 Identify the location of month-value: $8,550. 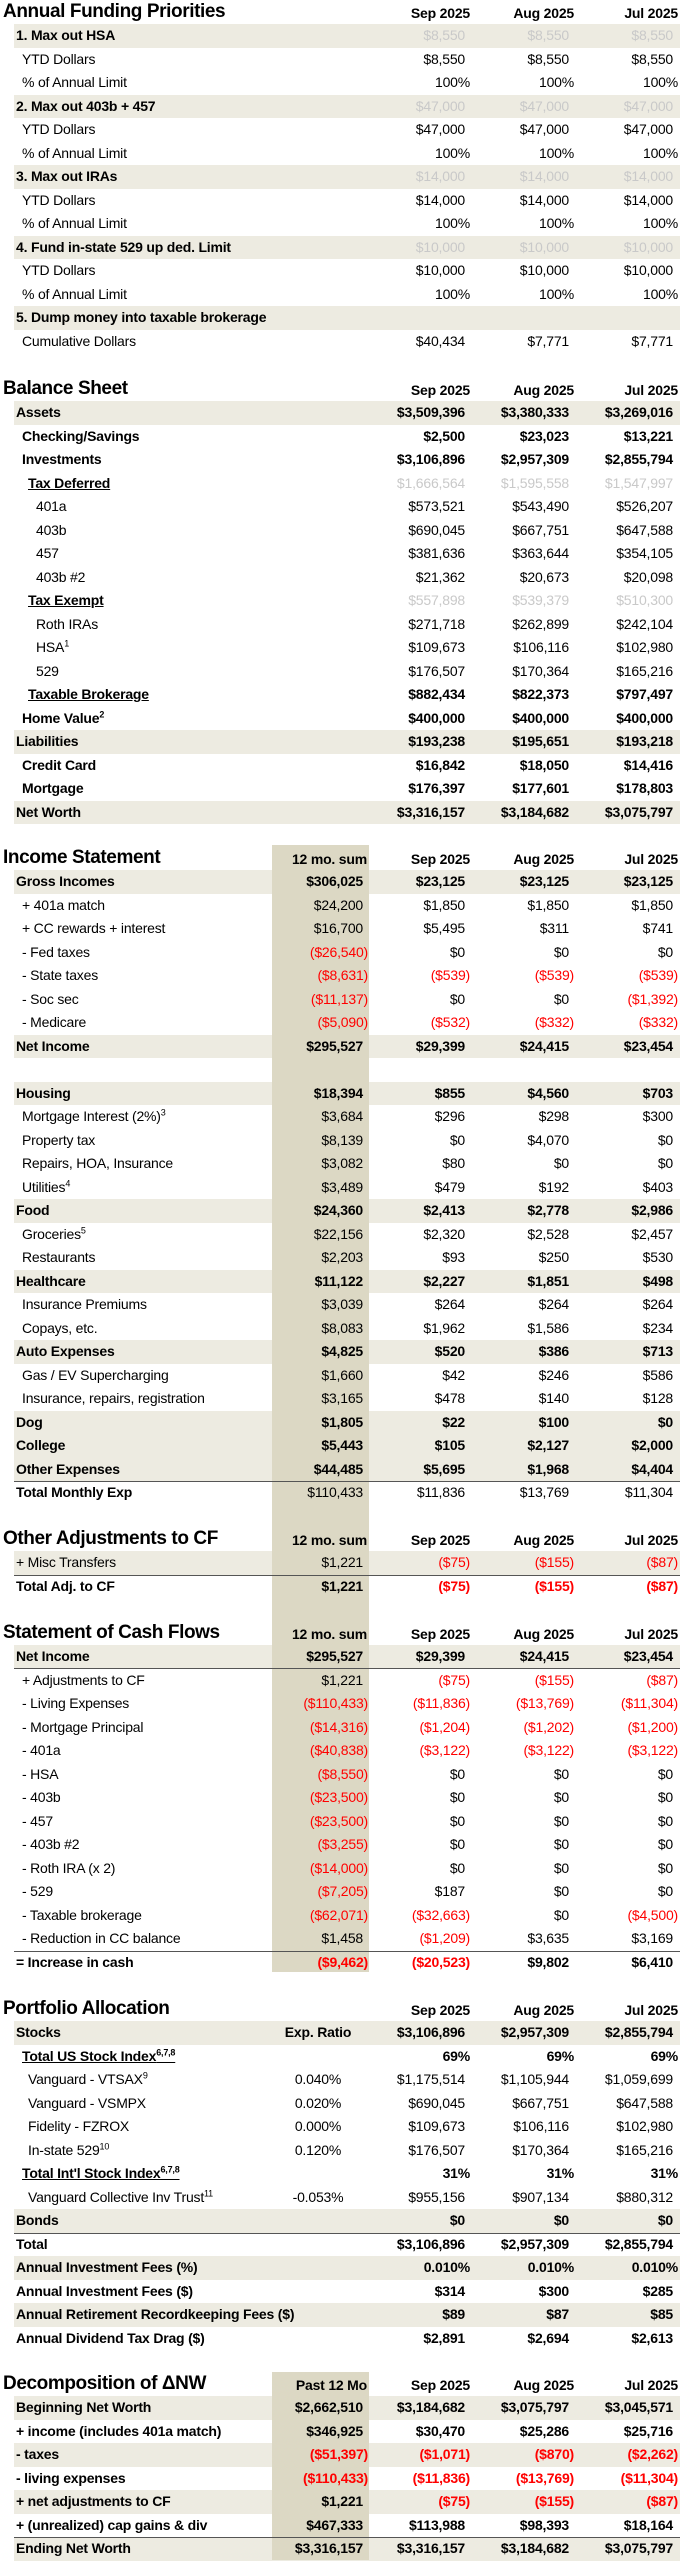
(444, 58).